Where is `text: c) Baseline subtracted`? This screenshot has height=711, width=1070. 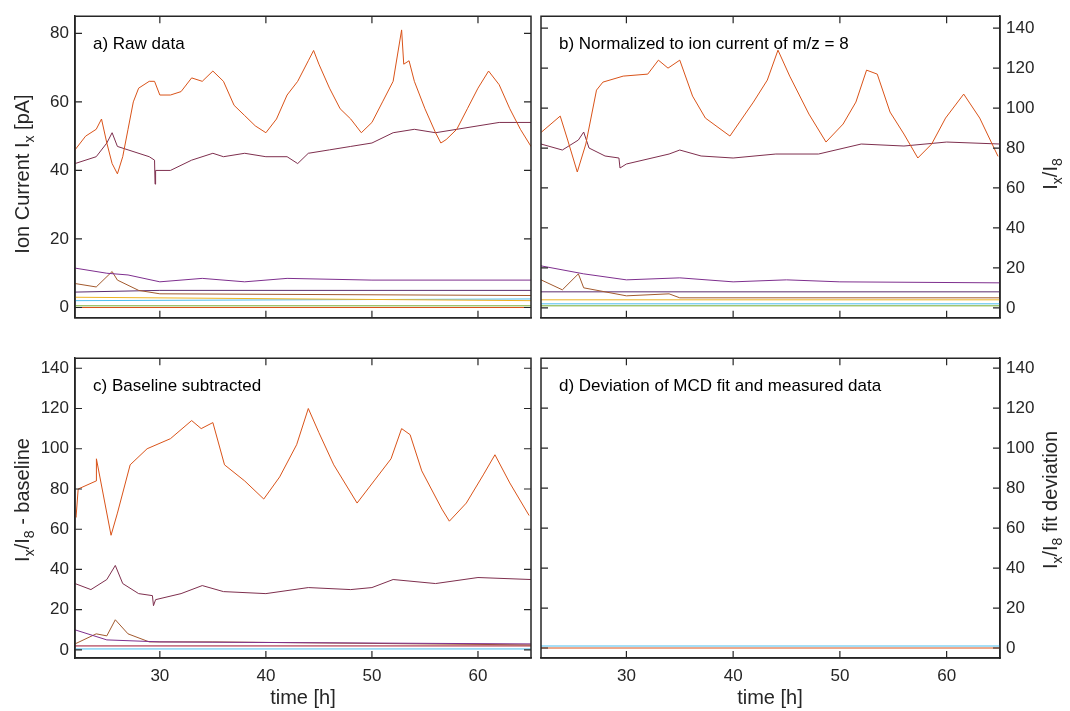
text: c) Baseline subtracted is located at coordinates (177, 385).